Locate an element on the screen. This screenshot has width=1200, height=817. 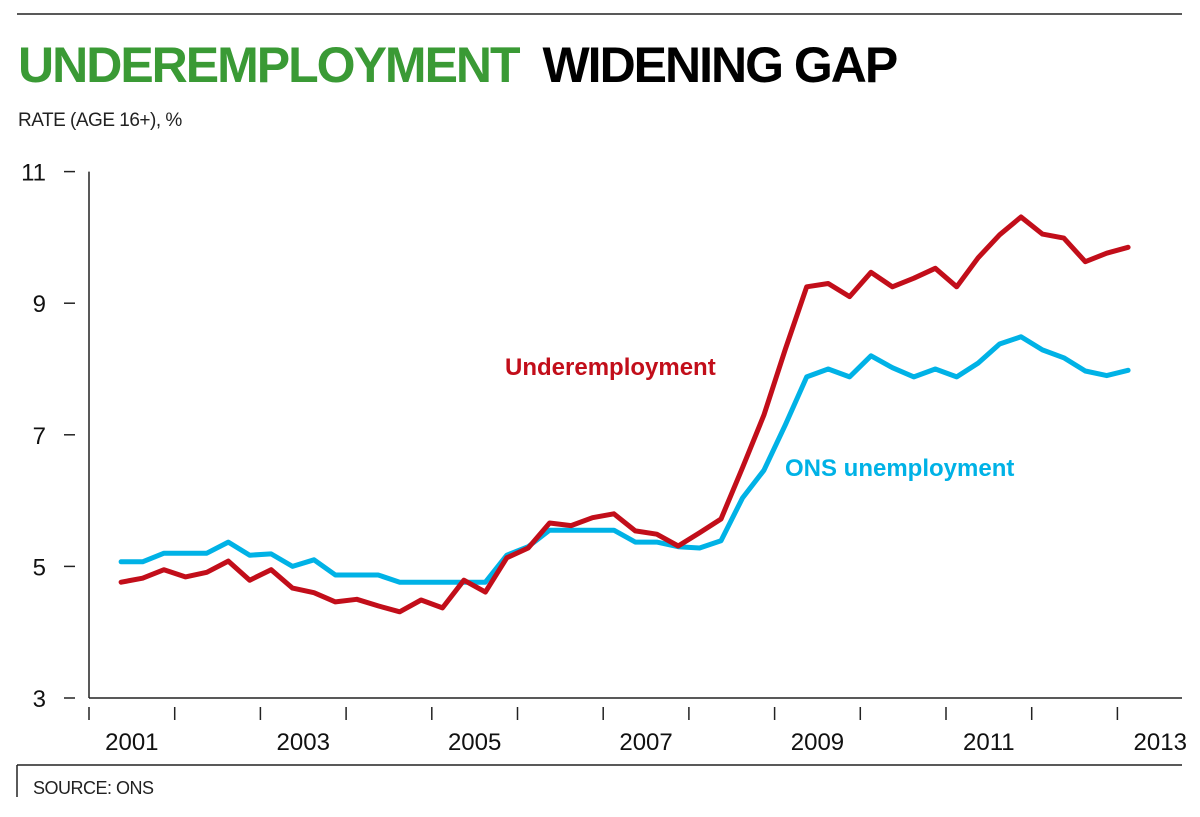
x-tick-label: 2011 is located at coordinates (989, 742).